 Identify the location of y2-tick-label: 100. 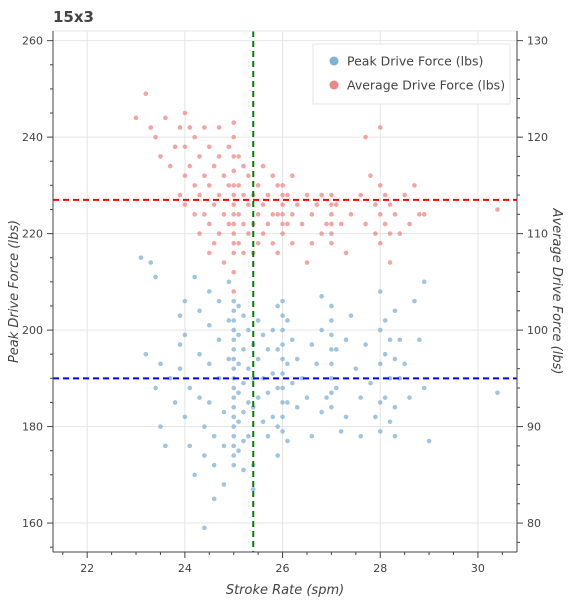
(537, 330).